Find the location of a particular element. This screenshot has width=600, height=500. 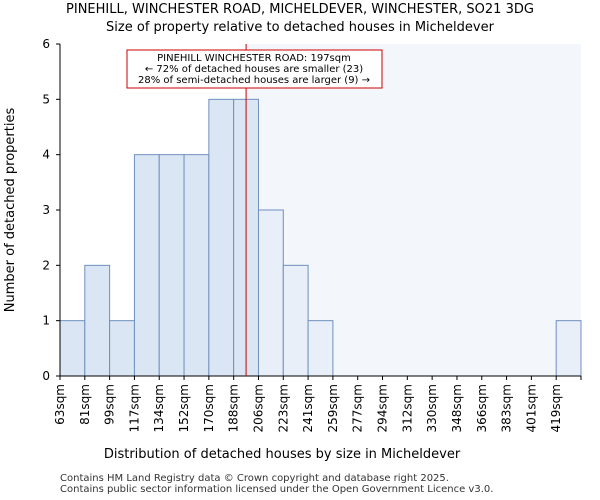

y-tick-label: 6 is located at coordinates (46, 44).